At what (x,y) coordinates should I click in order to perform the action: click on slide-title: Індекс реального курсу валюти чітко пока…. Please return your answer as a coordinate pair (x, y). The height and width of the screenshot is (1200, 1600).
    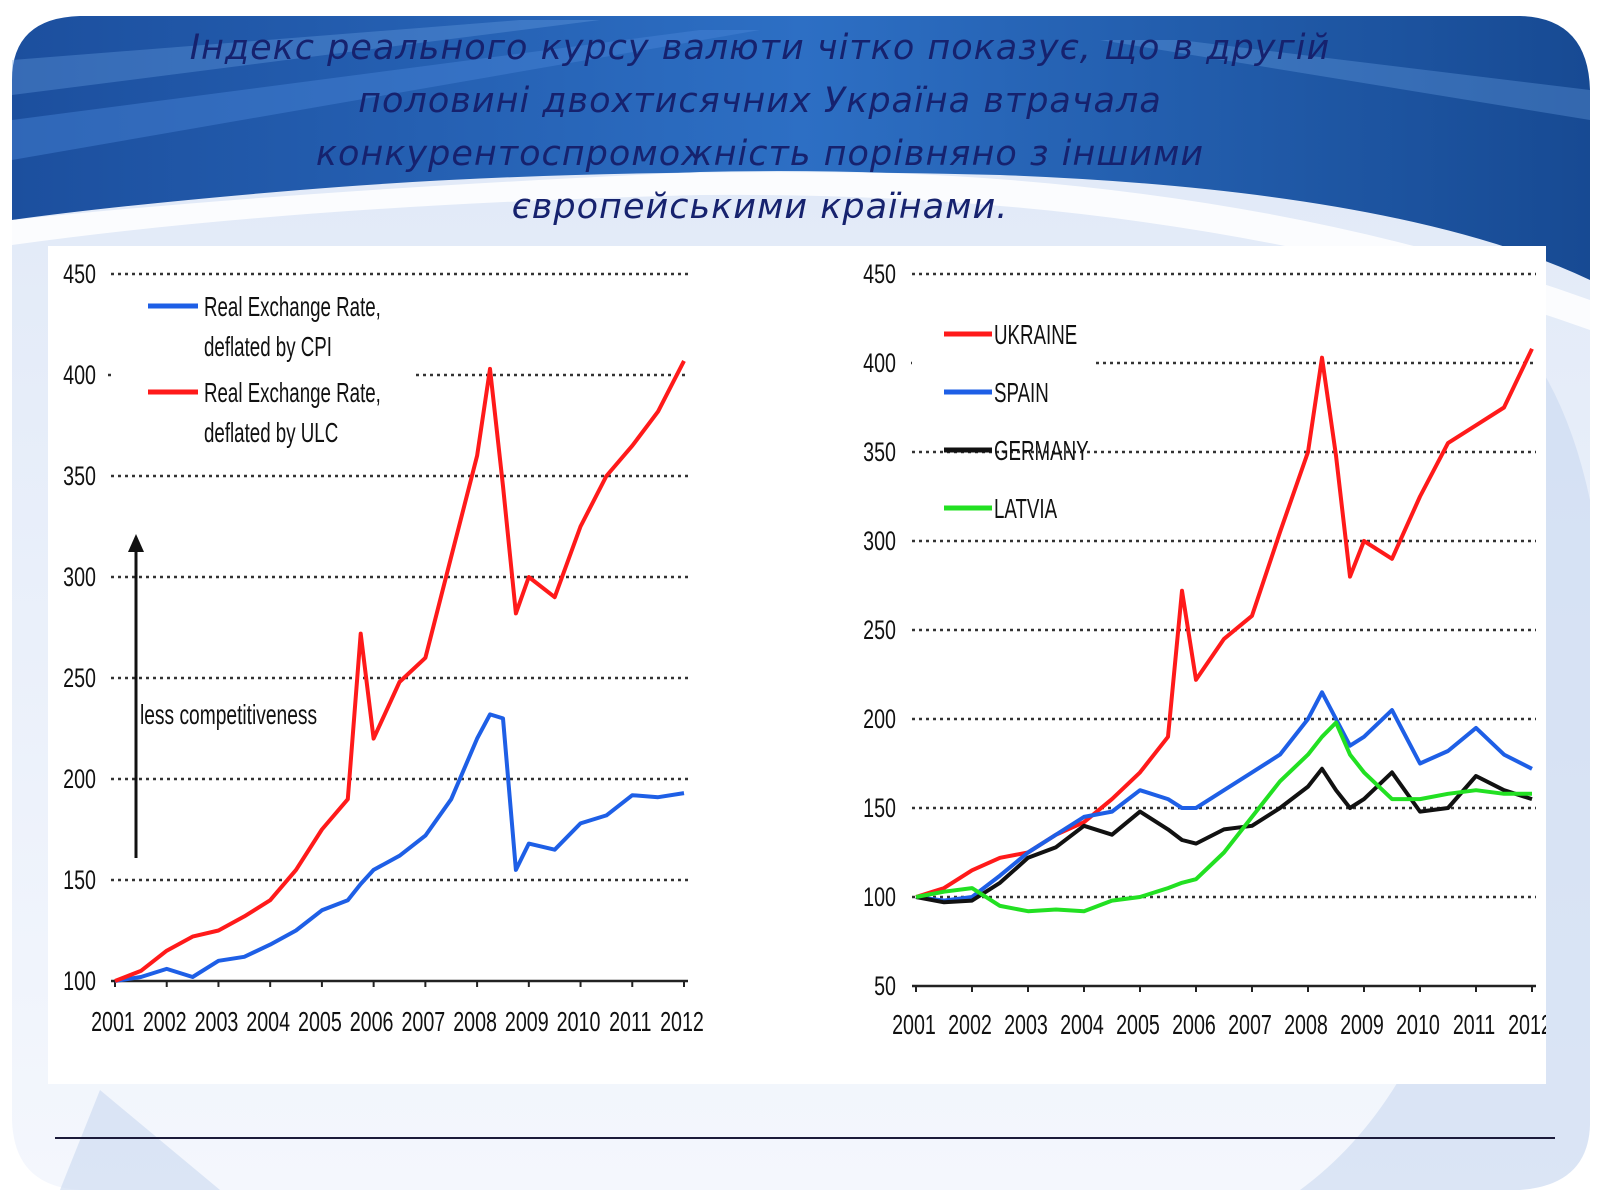
    Looking at the image, I should click on (760, 128).